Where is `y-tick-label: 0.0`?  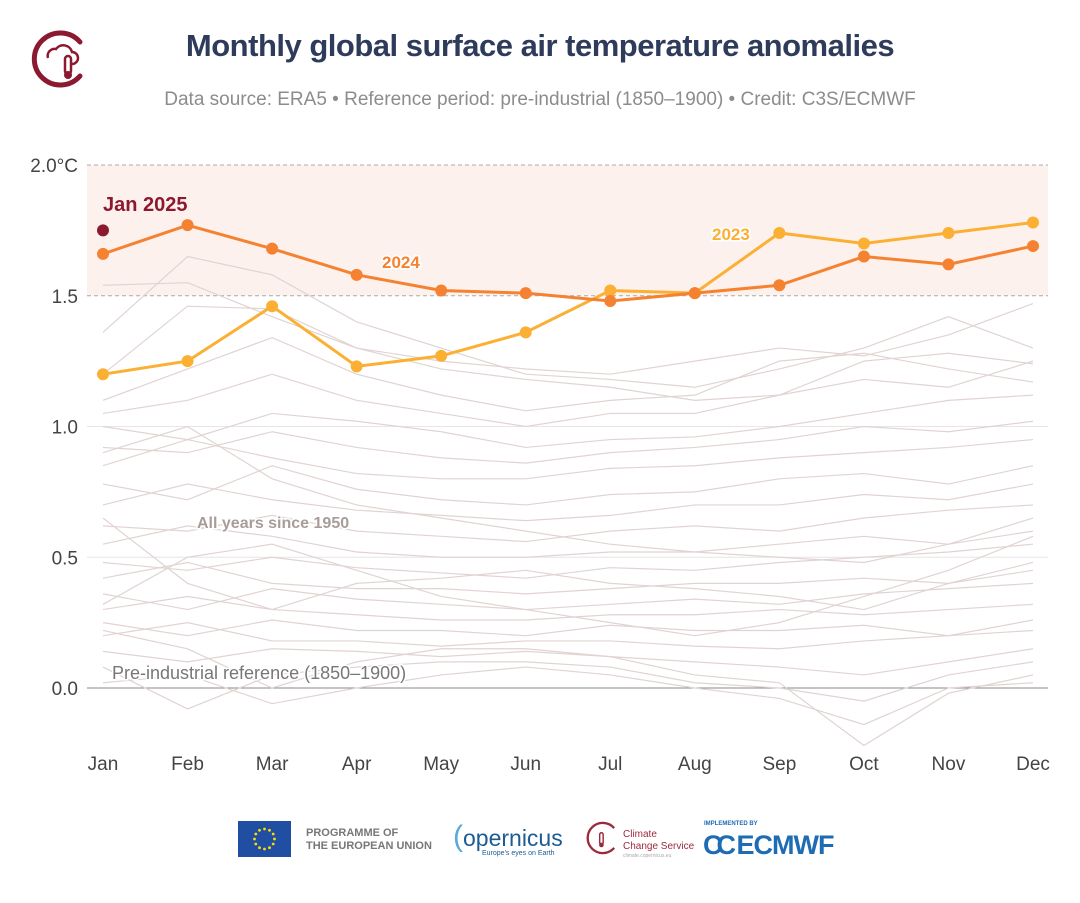 y-tick-label: 0.0 is located at coordinates (65, 689).